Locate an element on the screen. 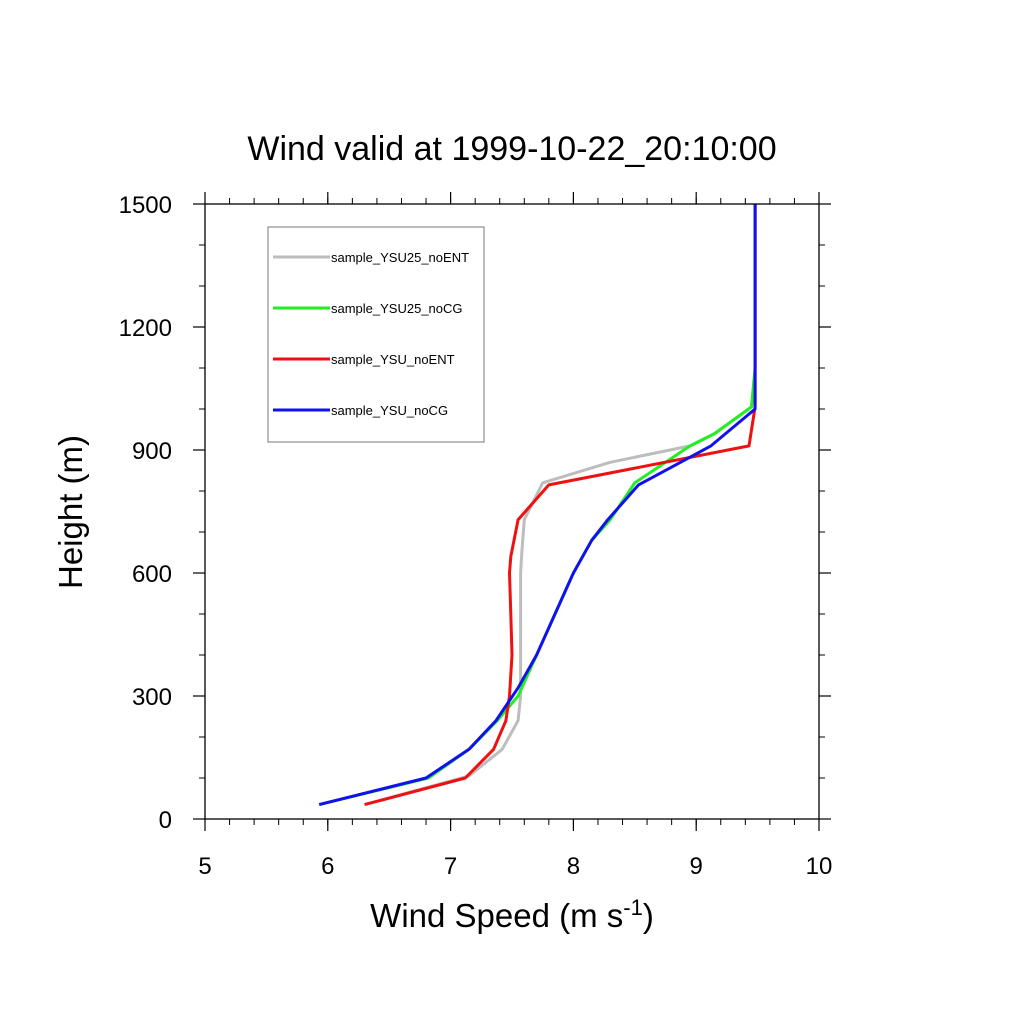 The image size is (1024, 1024). x-axis-label-superscript: -1 is located at coordinates (633, 907).